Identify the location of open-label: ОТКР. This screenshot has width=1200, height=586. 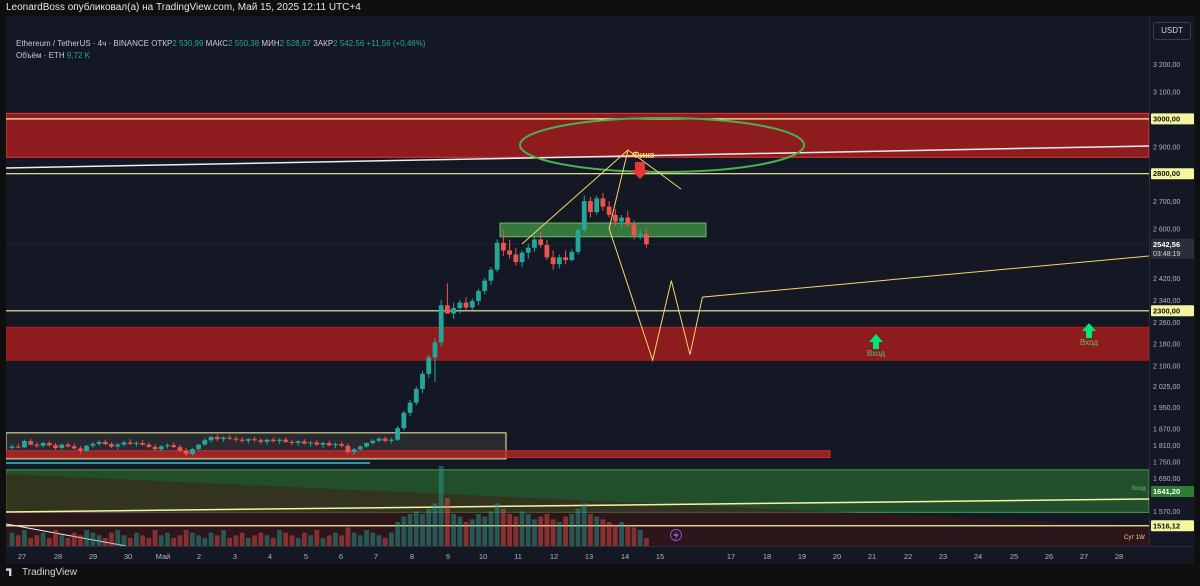
(162, 43).